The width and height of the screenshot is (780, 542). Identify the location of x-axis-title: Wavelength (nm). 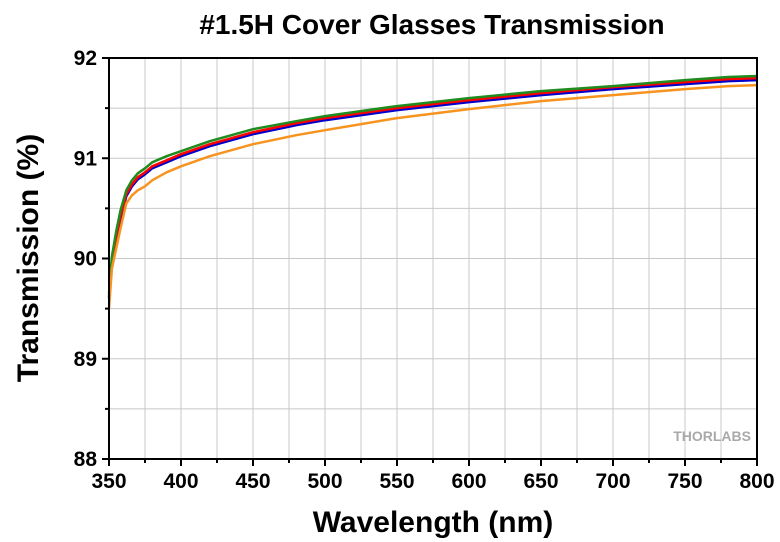
(433, 522).